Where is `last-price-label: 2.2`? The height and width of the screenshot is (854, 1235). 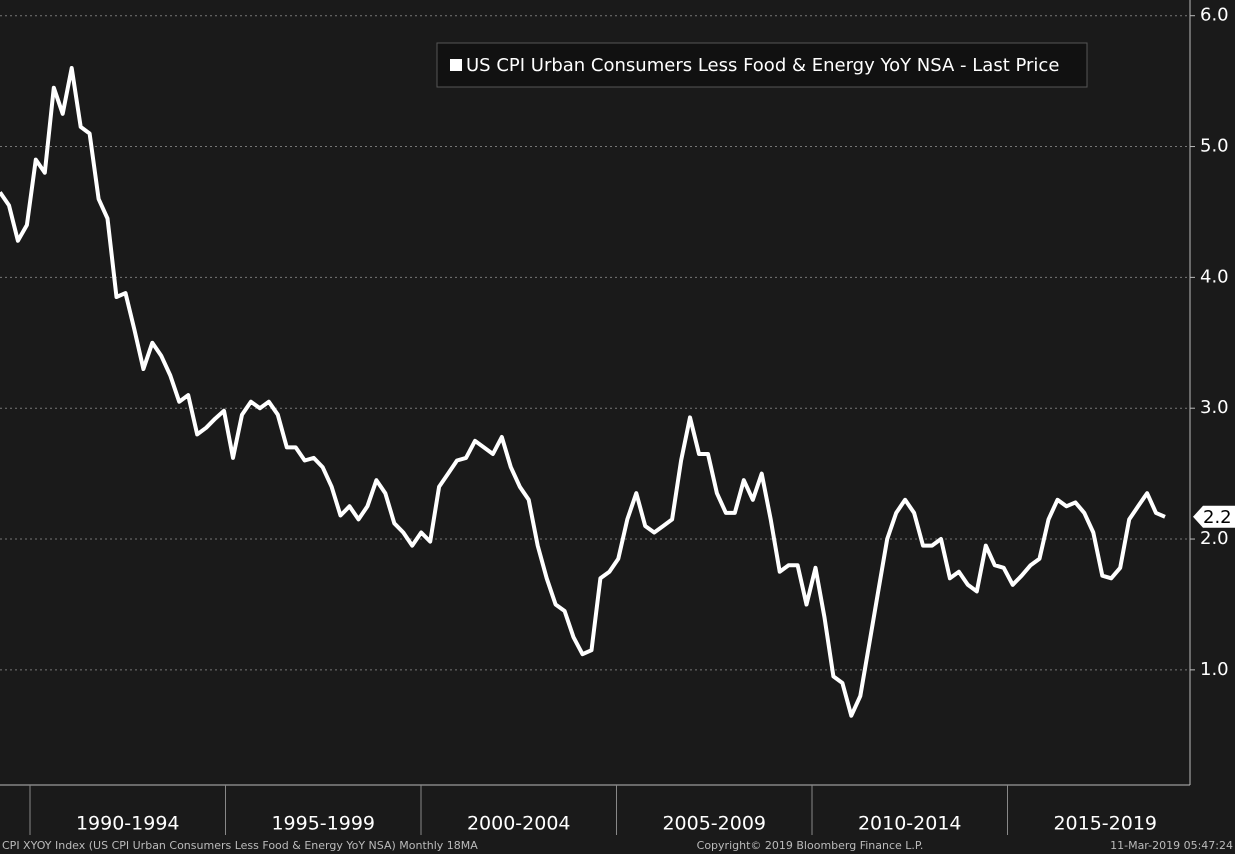
last-price-label: 2.2 is located at coordinates (1217, 517).